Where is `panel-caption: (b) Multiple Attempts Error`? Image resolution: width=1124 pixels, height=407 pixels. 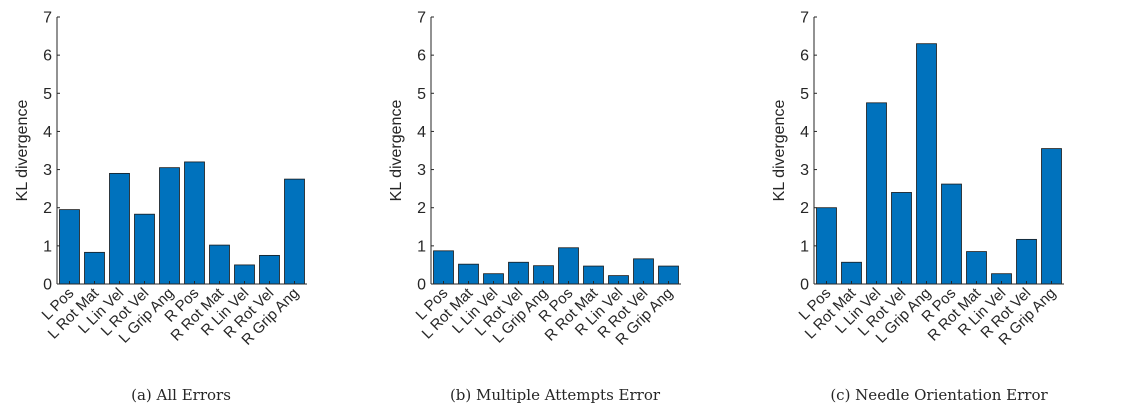 panel-caption: (b) Multiple Attempts Error is located at coordinates (555, 395).